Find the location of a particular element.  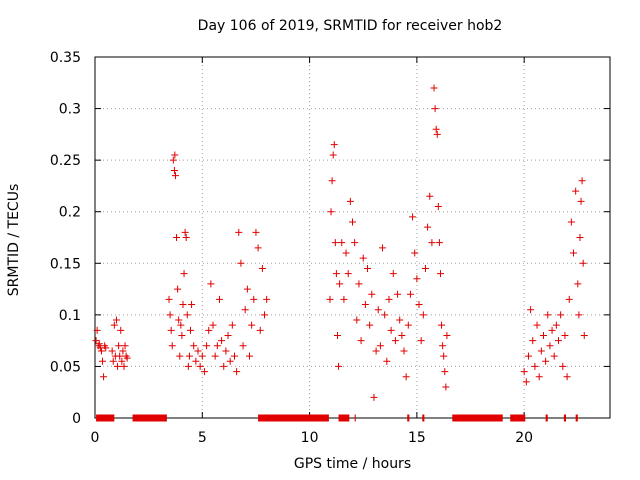

y-tick-label-3: 0.15 is located at coordinates (65, 264).